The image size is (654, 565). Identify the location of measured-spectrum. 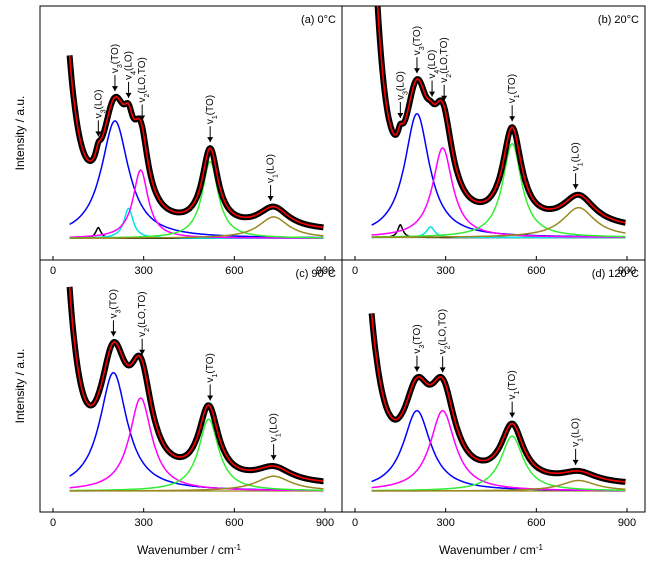
(498, 399).